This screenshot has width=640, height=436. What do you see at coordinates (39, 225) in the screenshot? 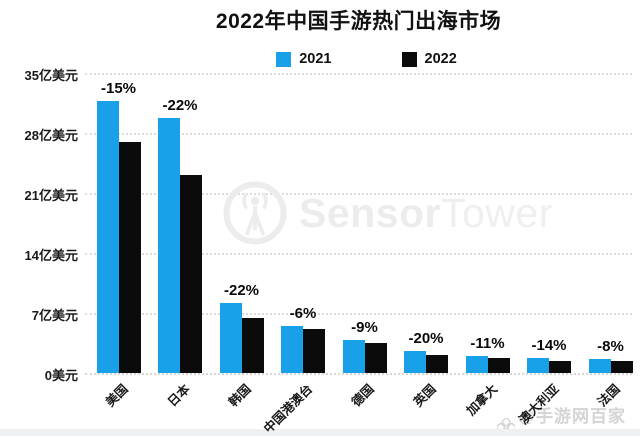
I see `y-axis-labels: 35亿美元 28亿美元 21亿美元 14亿美元 7亿美元 0美元` at bounding box center [39, 225].